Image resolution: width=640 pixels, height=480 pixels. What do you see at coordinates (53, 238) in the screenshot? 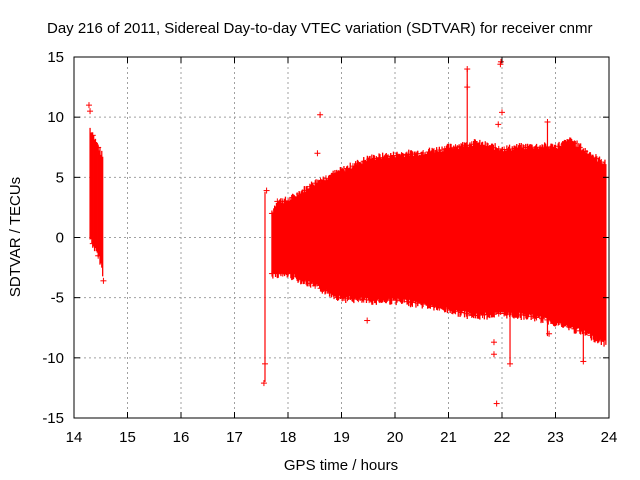
I see `y-tick-labels: 15 10 5 0 -5 -10 -15` at bounding box center [53, 238].